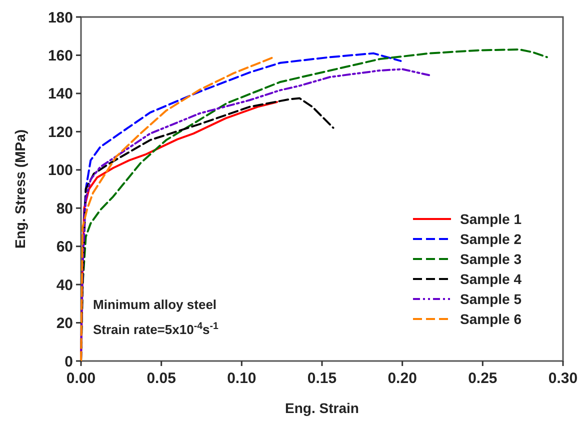  Describe the element at coordinates (60, 132) in the screenshot. I see `y-tick-label: 120` at that location.